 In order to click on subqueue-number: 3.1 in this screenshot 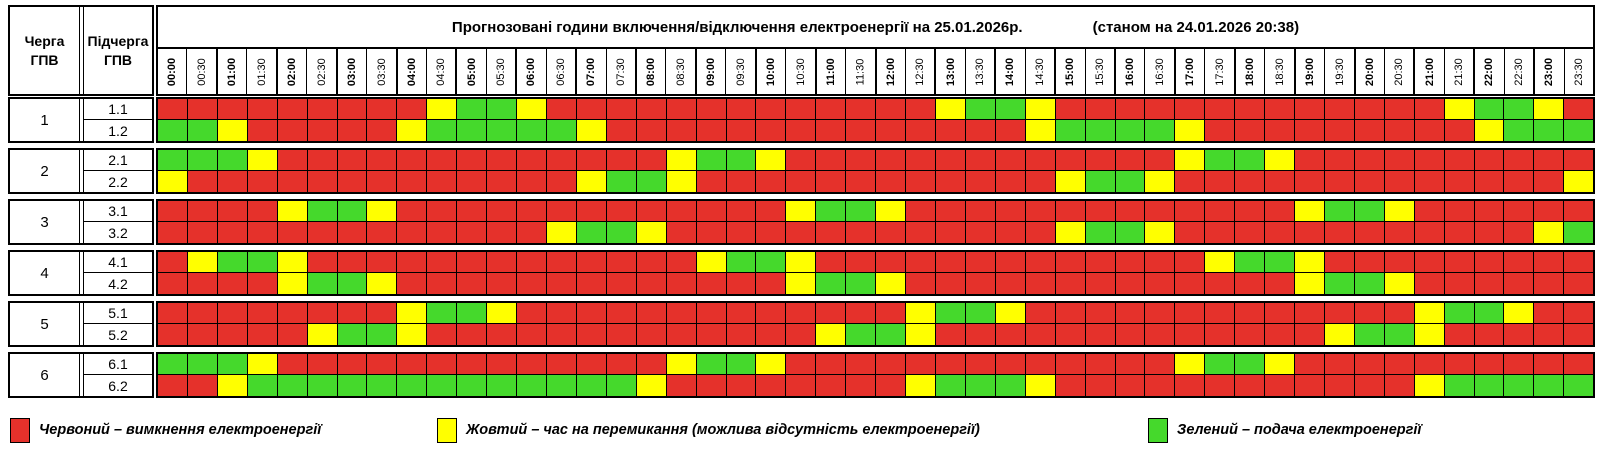, I will do `click(118, 211)`.